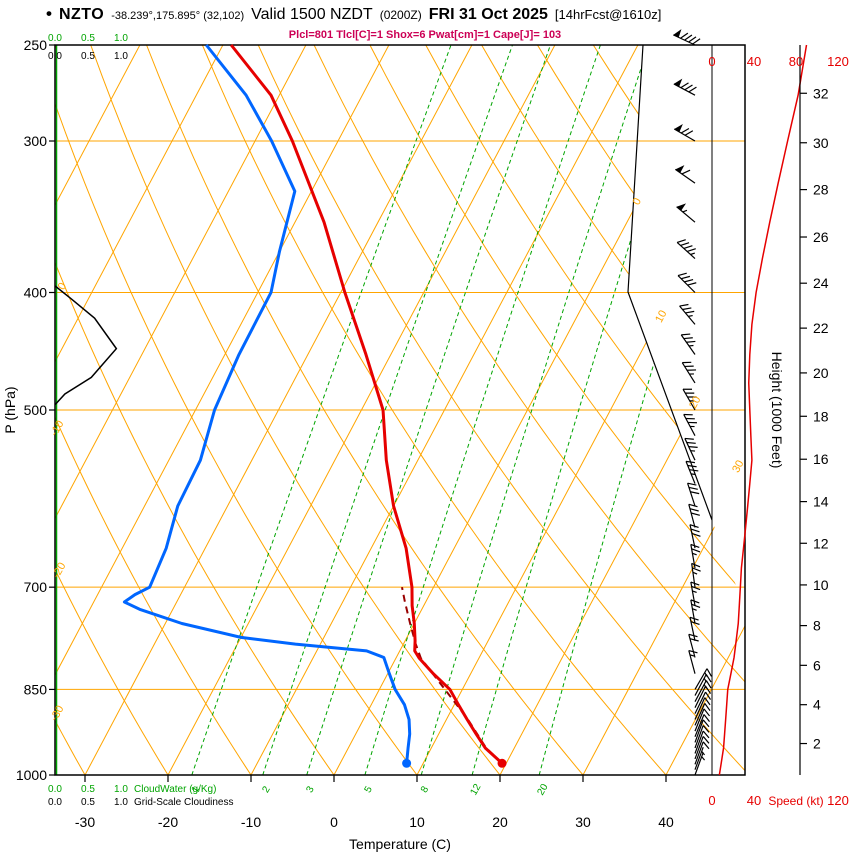  What do you see at coordinates (821, 283) in the screenshot?
I see `svg-text: 24` at bounding box center [821, 283].